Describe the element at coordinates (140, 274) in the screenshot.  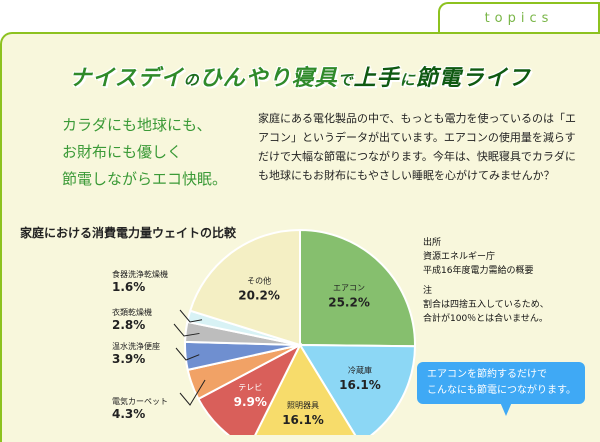
I see `slice-label-7: 食器洗浄乾燥機` at that location.